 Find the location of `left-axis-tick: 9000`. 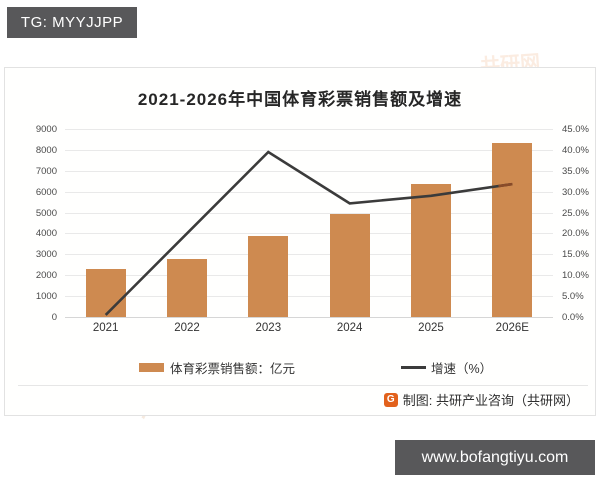

left-axis-tick: 9000 is located at coordinates (46, 129).